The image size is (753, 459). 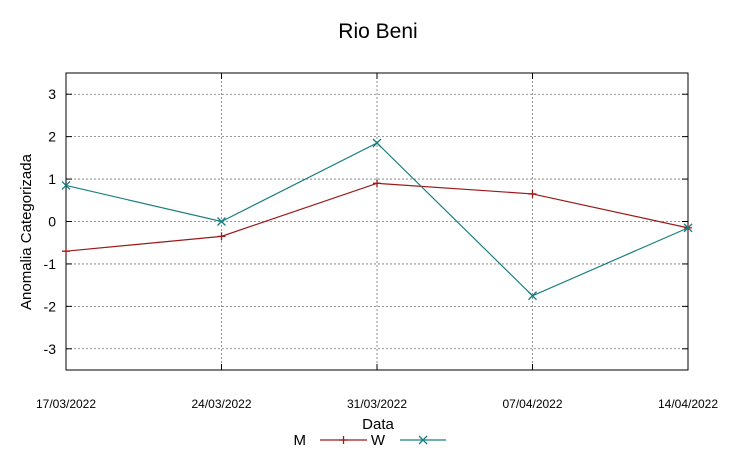 I want to click on x-tick-label: 31/03/2022, so click(x=377, y=404).